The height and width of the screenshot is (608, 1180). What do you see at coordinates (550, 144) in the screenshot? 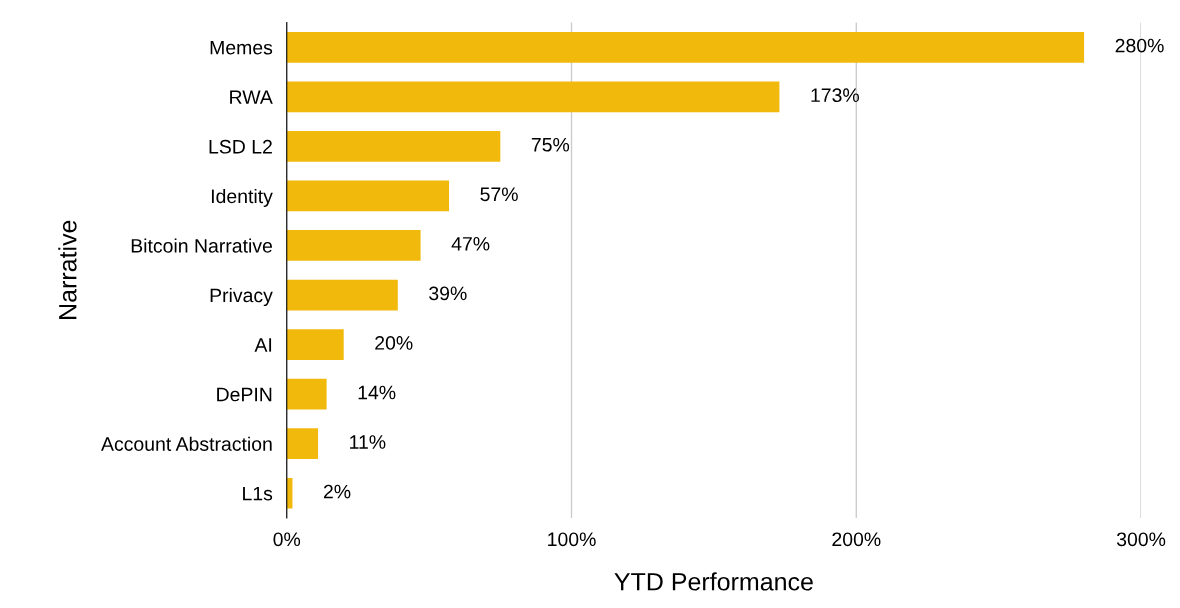
I see `data-label: 75%` at bounding box center [550, 144].